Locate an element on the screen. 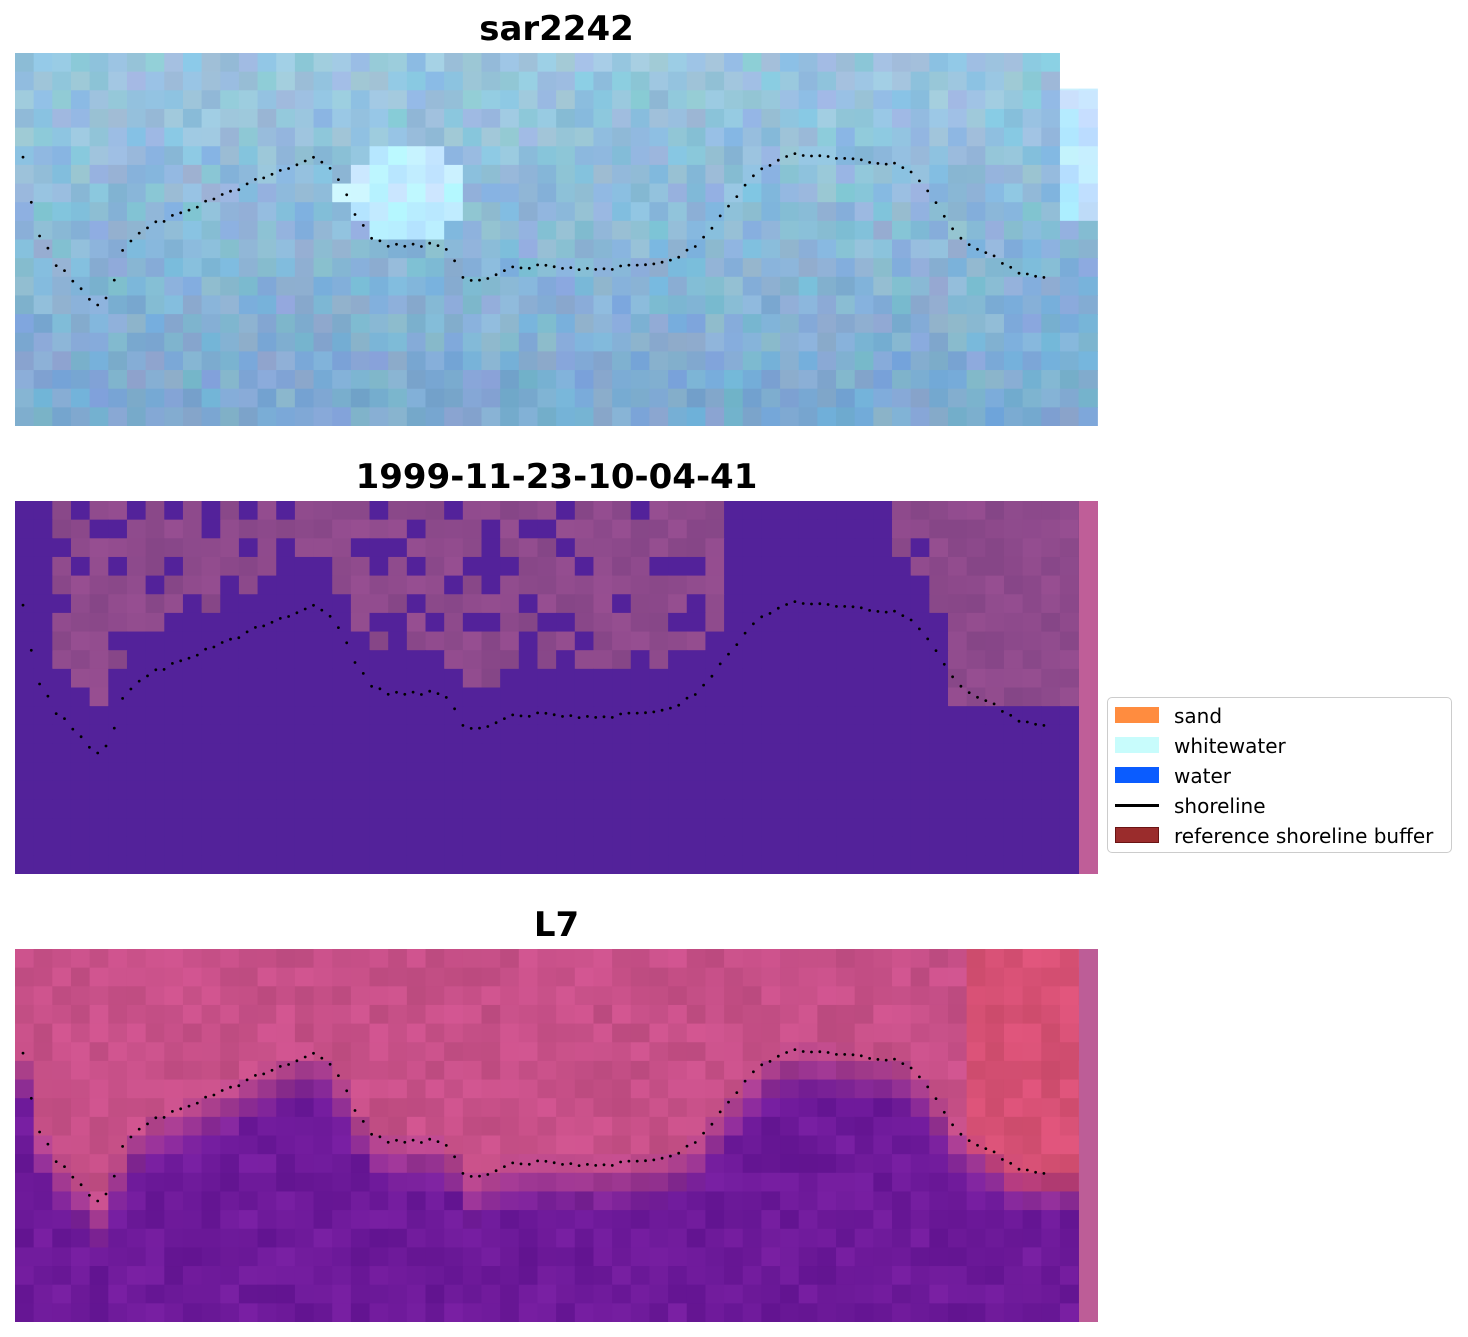  shoreline-dots is located at coordinates (533, 677).